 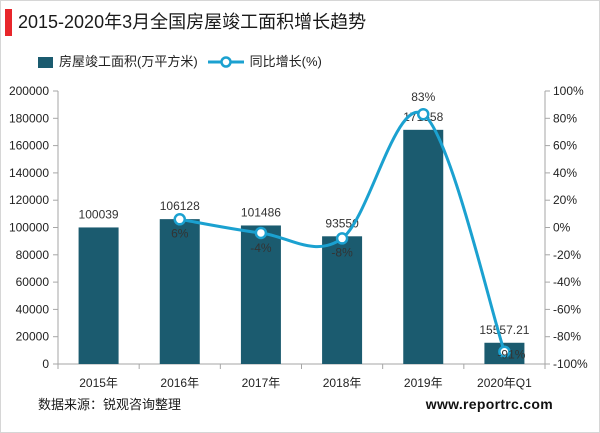 What do you see at coordinates (33, 255) in the screenshot?
I see `y-left-tick-label: 80000` at bounding box center [33, 255].